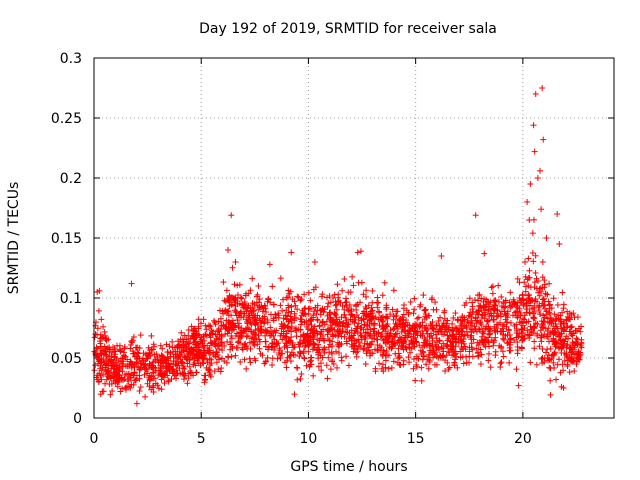  I want to click on x-tick-label: 15, so click(416, 439).